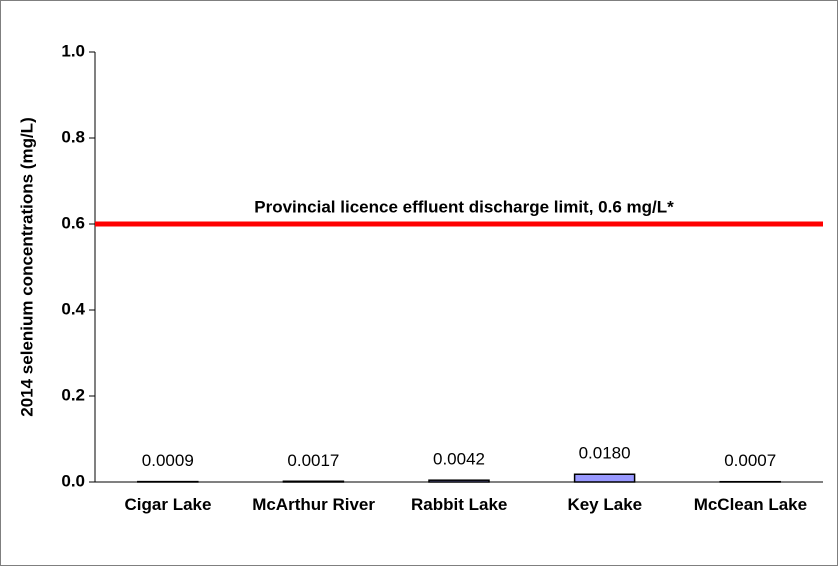  I want to click on y-tick-label: 0.2, so click(73, 394).